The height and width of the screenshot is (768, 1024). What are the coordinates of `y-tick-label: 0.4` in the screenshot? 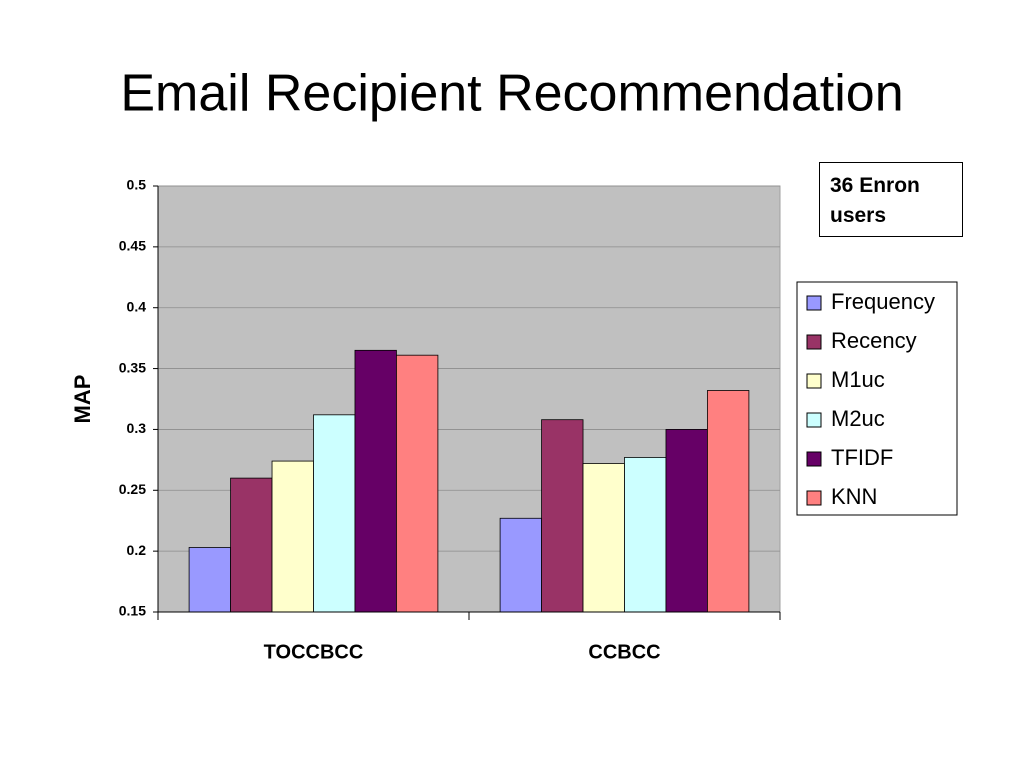 It's located at (137, 306).